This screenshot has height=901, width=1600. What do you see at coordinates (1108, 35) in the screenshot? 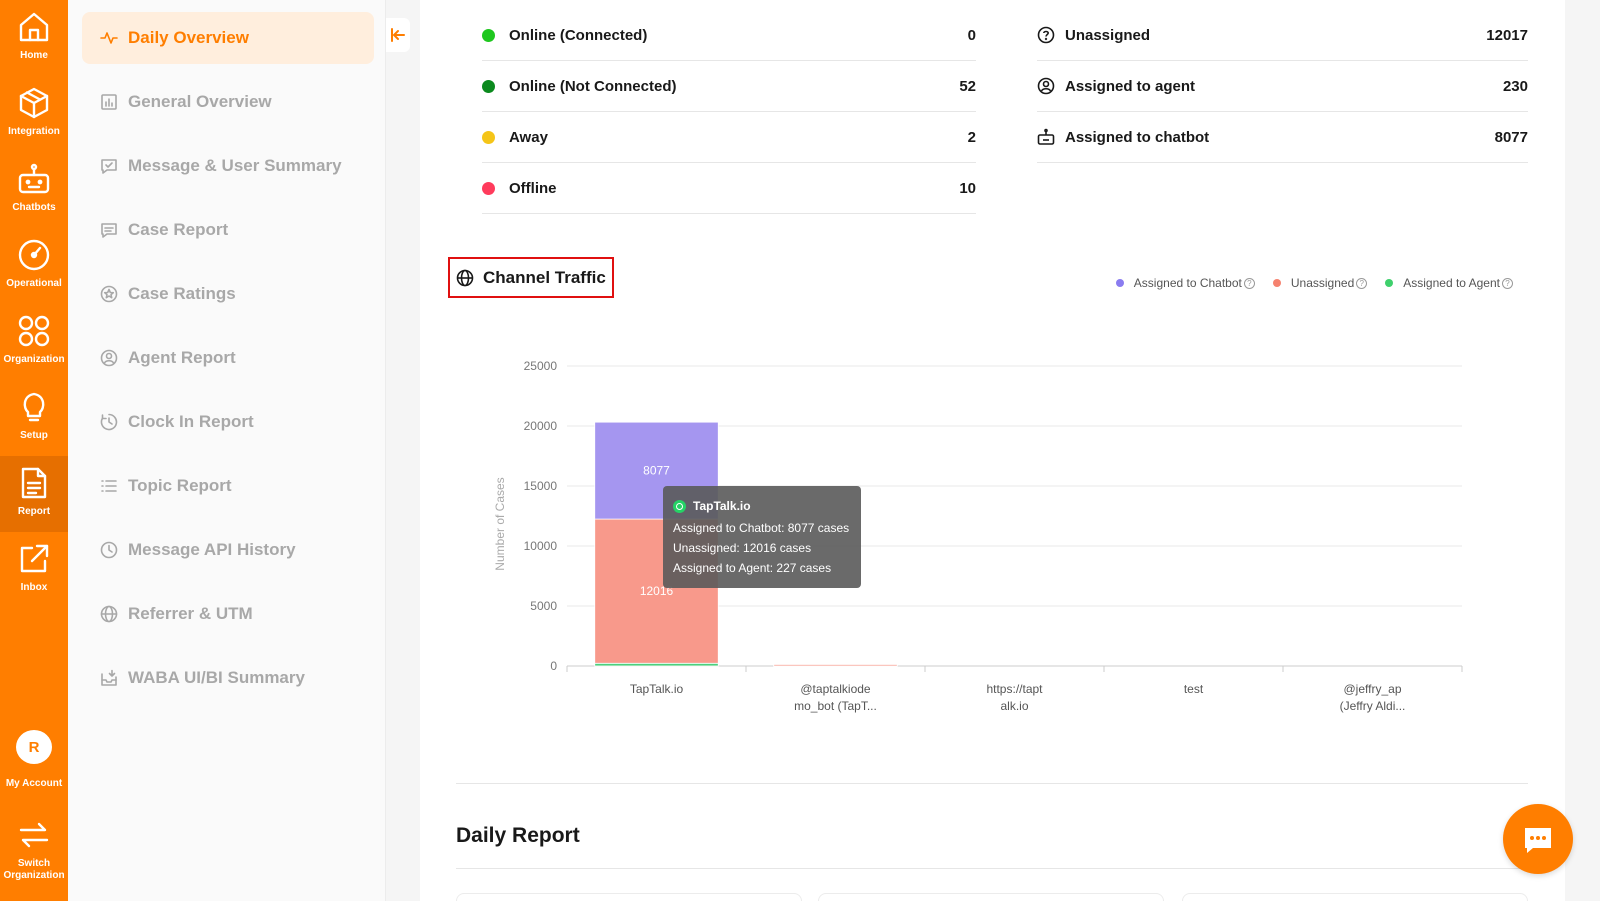
I see `case-status-label: Unassigned` at bounding box center [1108, 35].